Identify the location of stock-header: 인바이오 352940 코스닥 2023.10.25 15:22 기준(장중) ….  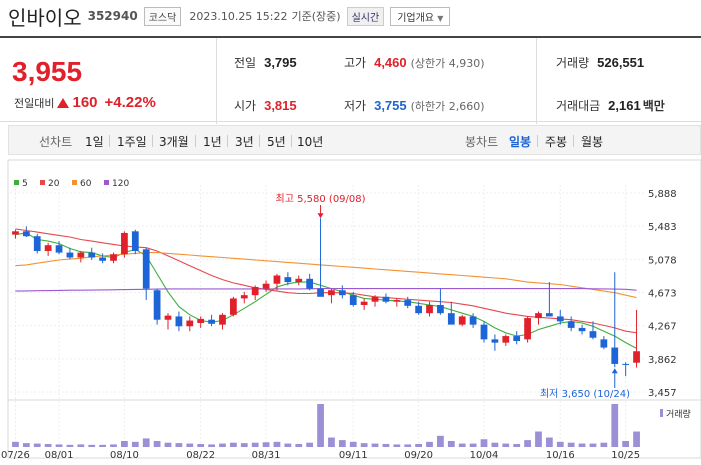
(350, 16).